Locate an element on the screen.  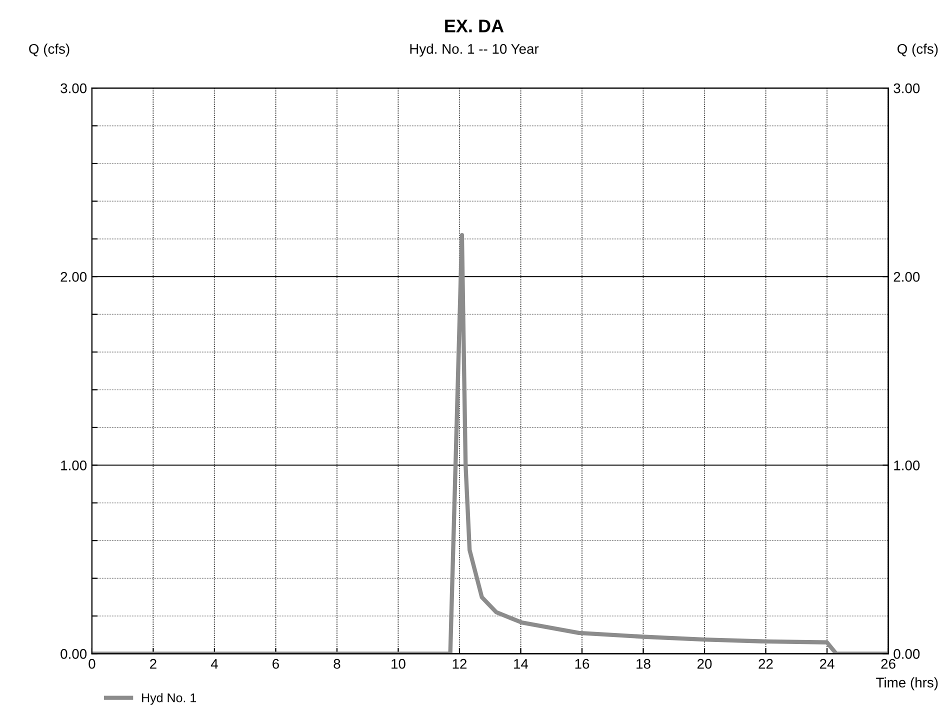
x-tick-label: 4 is located at coordinates (214, 664).